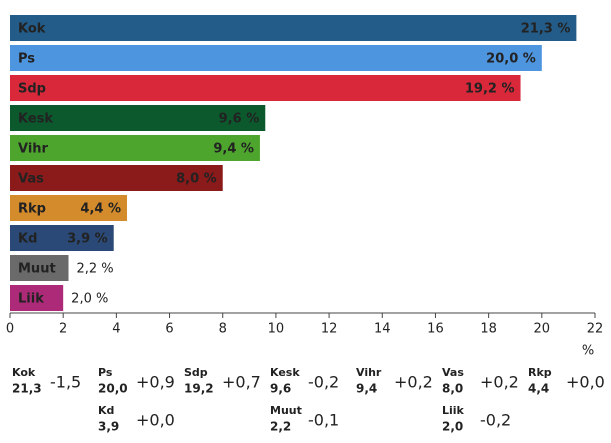 Image resolution: width=611 pixels, height=443 pixels. I want to click on summary-share: 2,2, so click(280, 427).